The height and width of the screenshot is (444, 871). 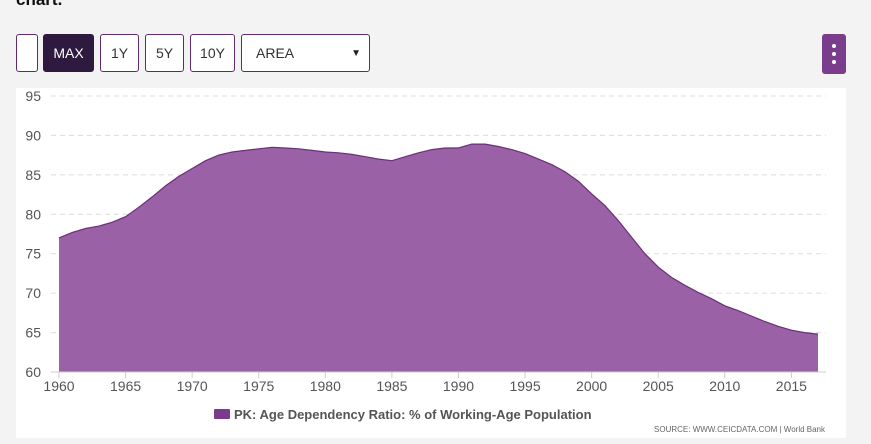 I want to click on more-options-button, so click(x=834, y=54).